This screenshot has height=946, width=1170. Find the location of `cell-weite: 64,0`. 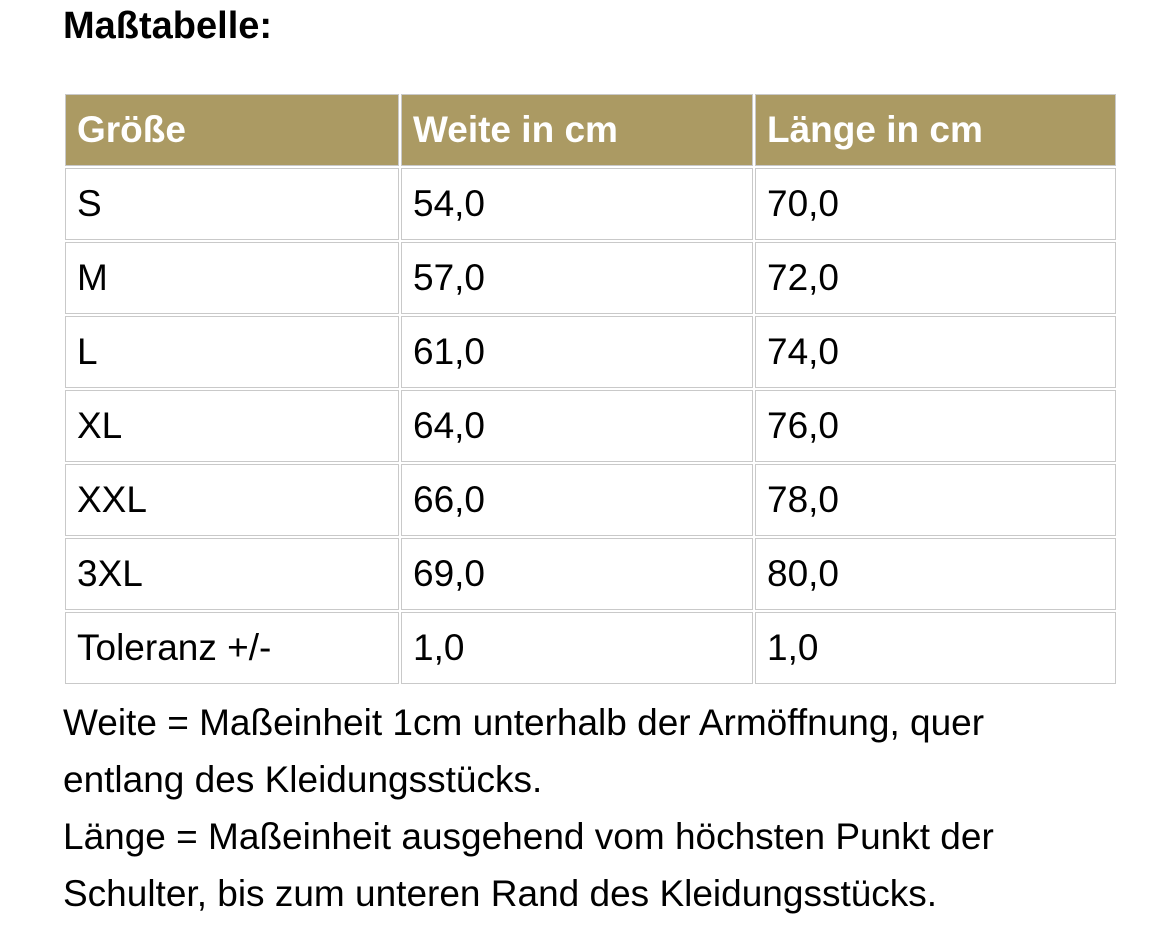

cell-weite: 64,0 is located at coordinates (577, 426).